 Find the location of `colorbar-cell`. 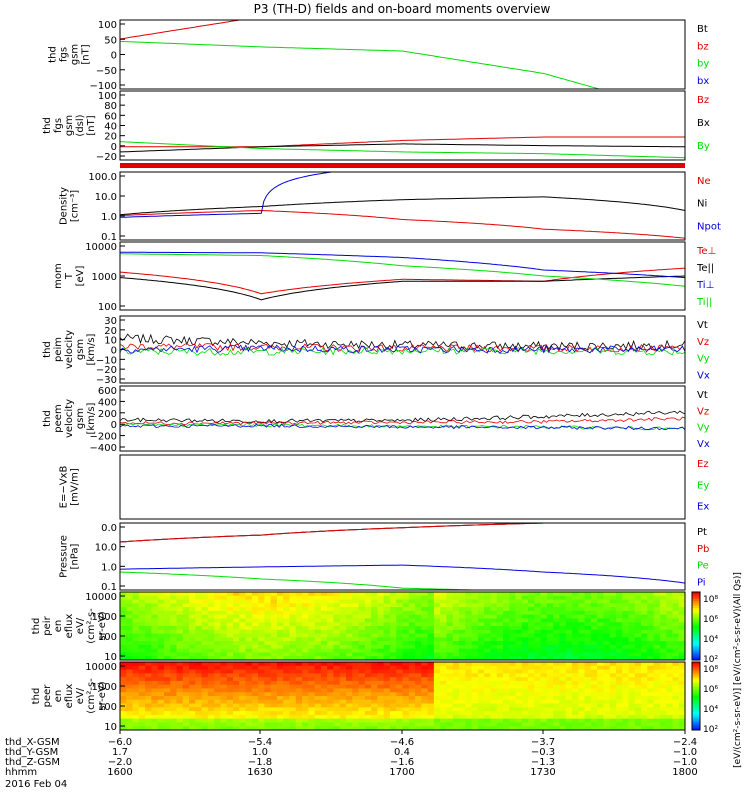

colorbar-cell is located at coordinates (696, 659).